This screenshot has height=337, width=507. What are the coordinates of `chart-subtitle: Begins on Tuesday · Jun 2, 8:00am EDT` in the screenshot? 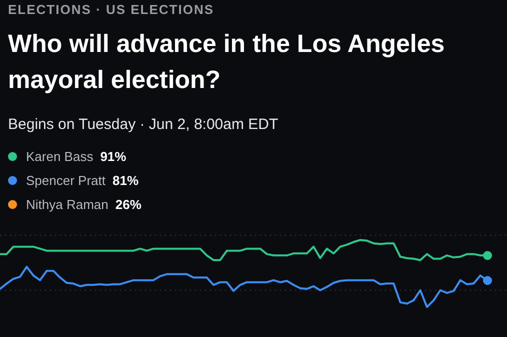 It's located at (143, 124).